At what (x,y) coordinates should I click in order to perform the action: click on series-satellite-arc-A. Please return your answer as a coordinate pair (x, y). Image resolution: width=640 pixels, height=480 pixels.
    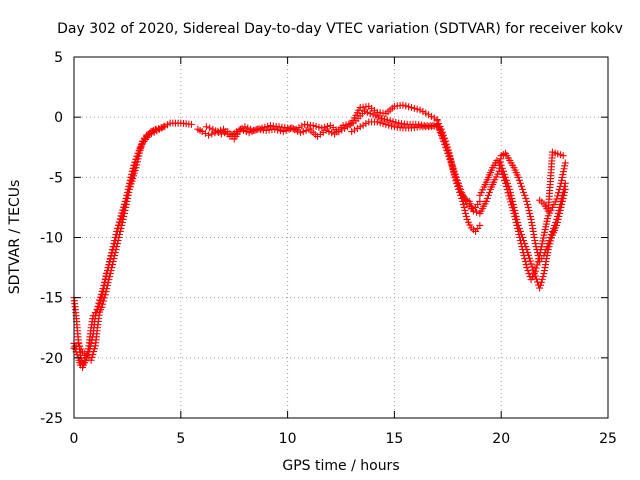
    Looking at the image, I should click on (132, 243).